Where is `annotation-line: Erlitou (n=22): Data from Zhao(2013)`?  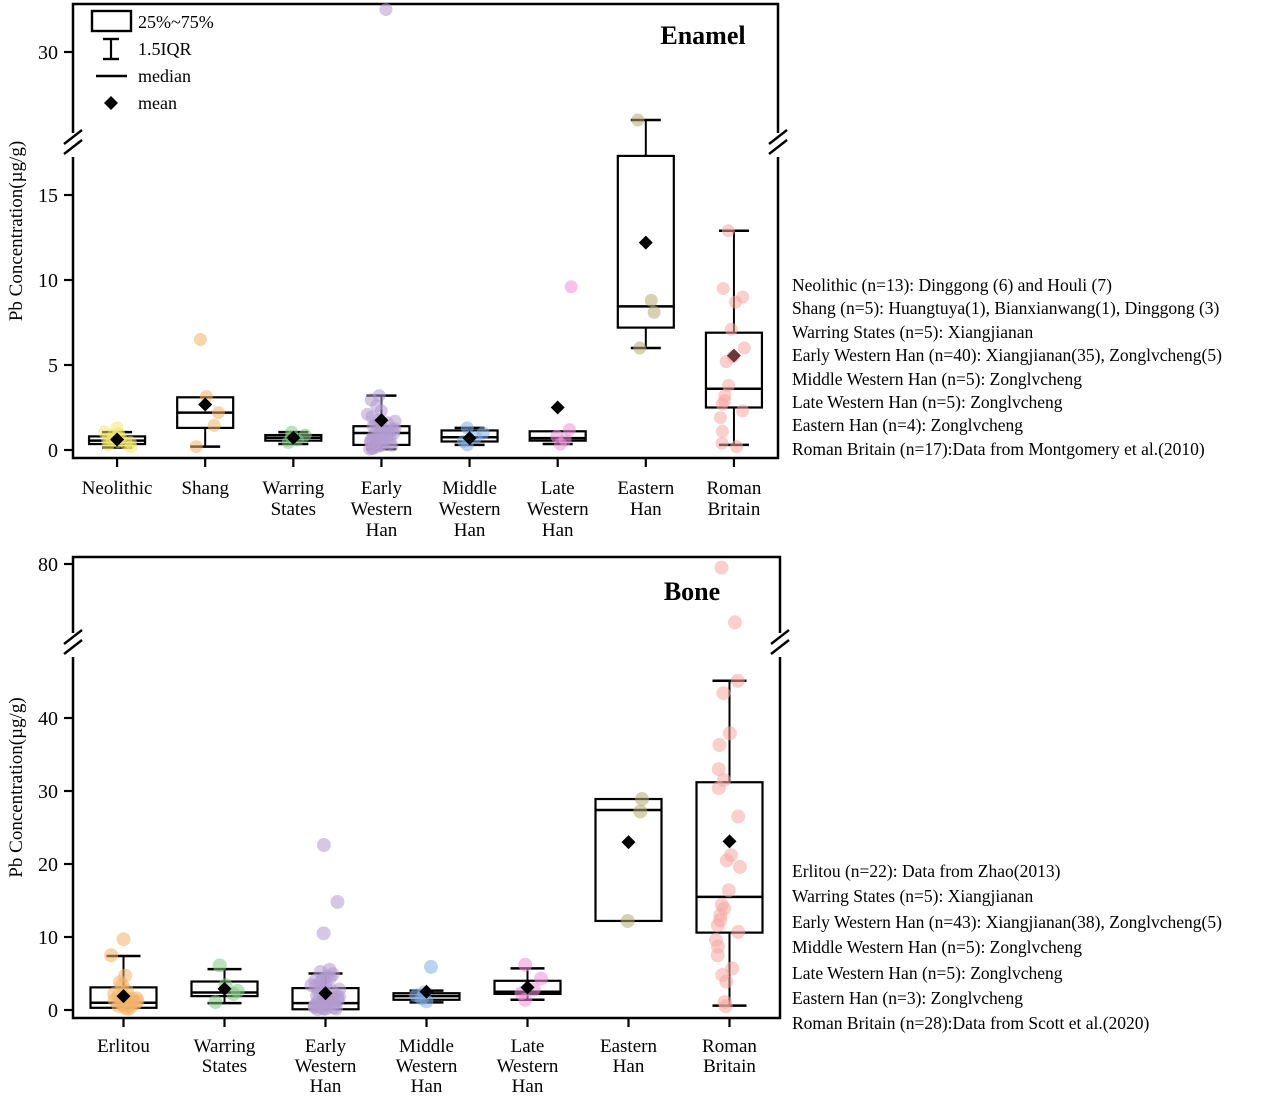
annotation-line: Erlitou (n=22): Data from Zhao(2013) is located at coordinates (926, 871).